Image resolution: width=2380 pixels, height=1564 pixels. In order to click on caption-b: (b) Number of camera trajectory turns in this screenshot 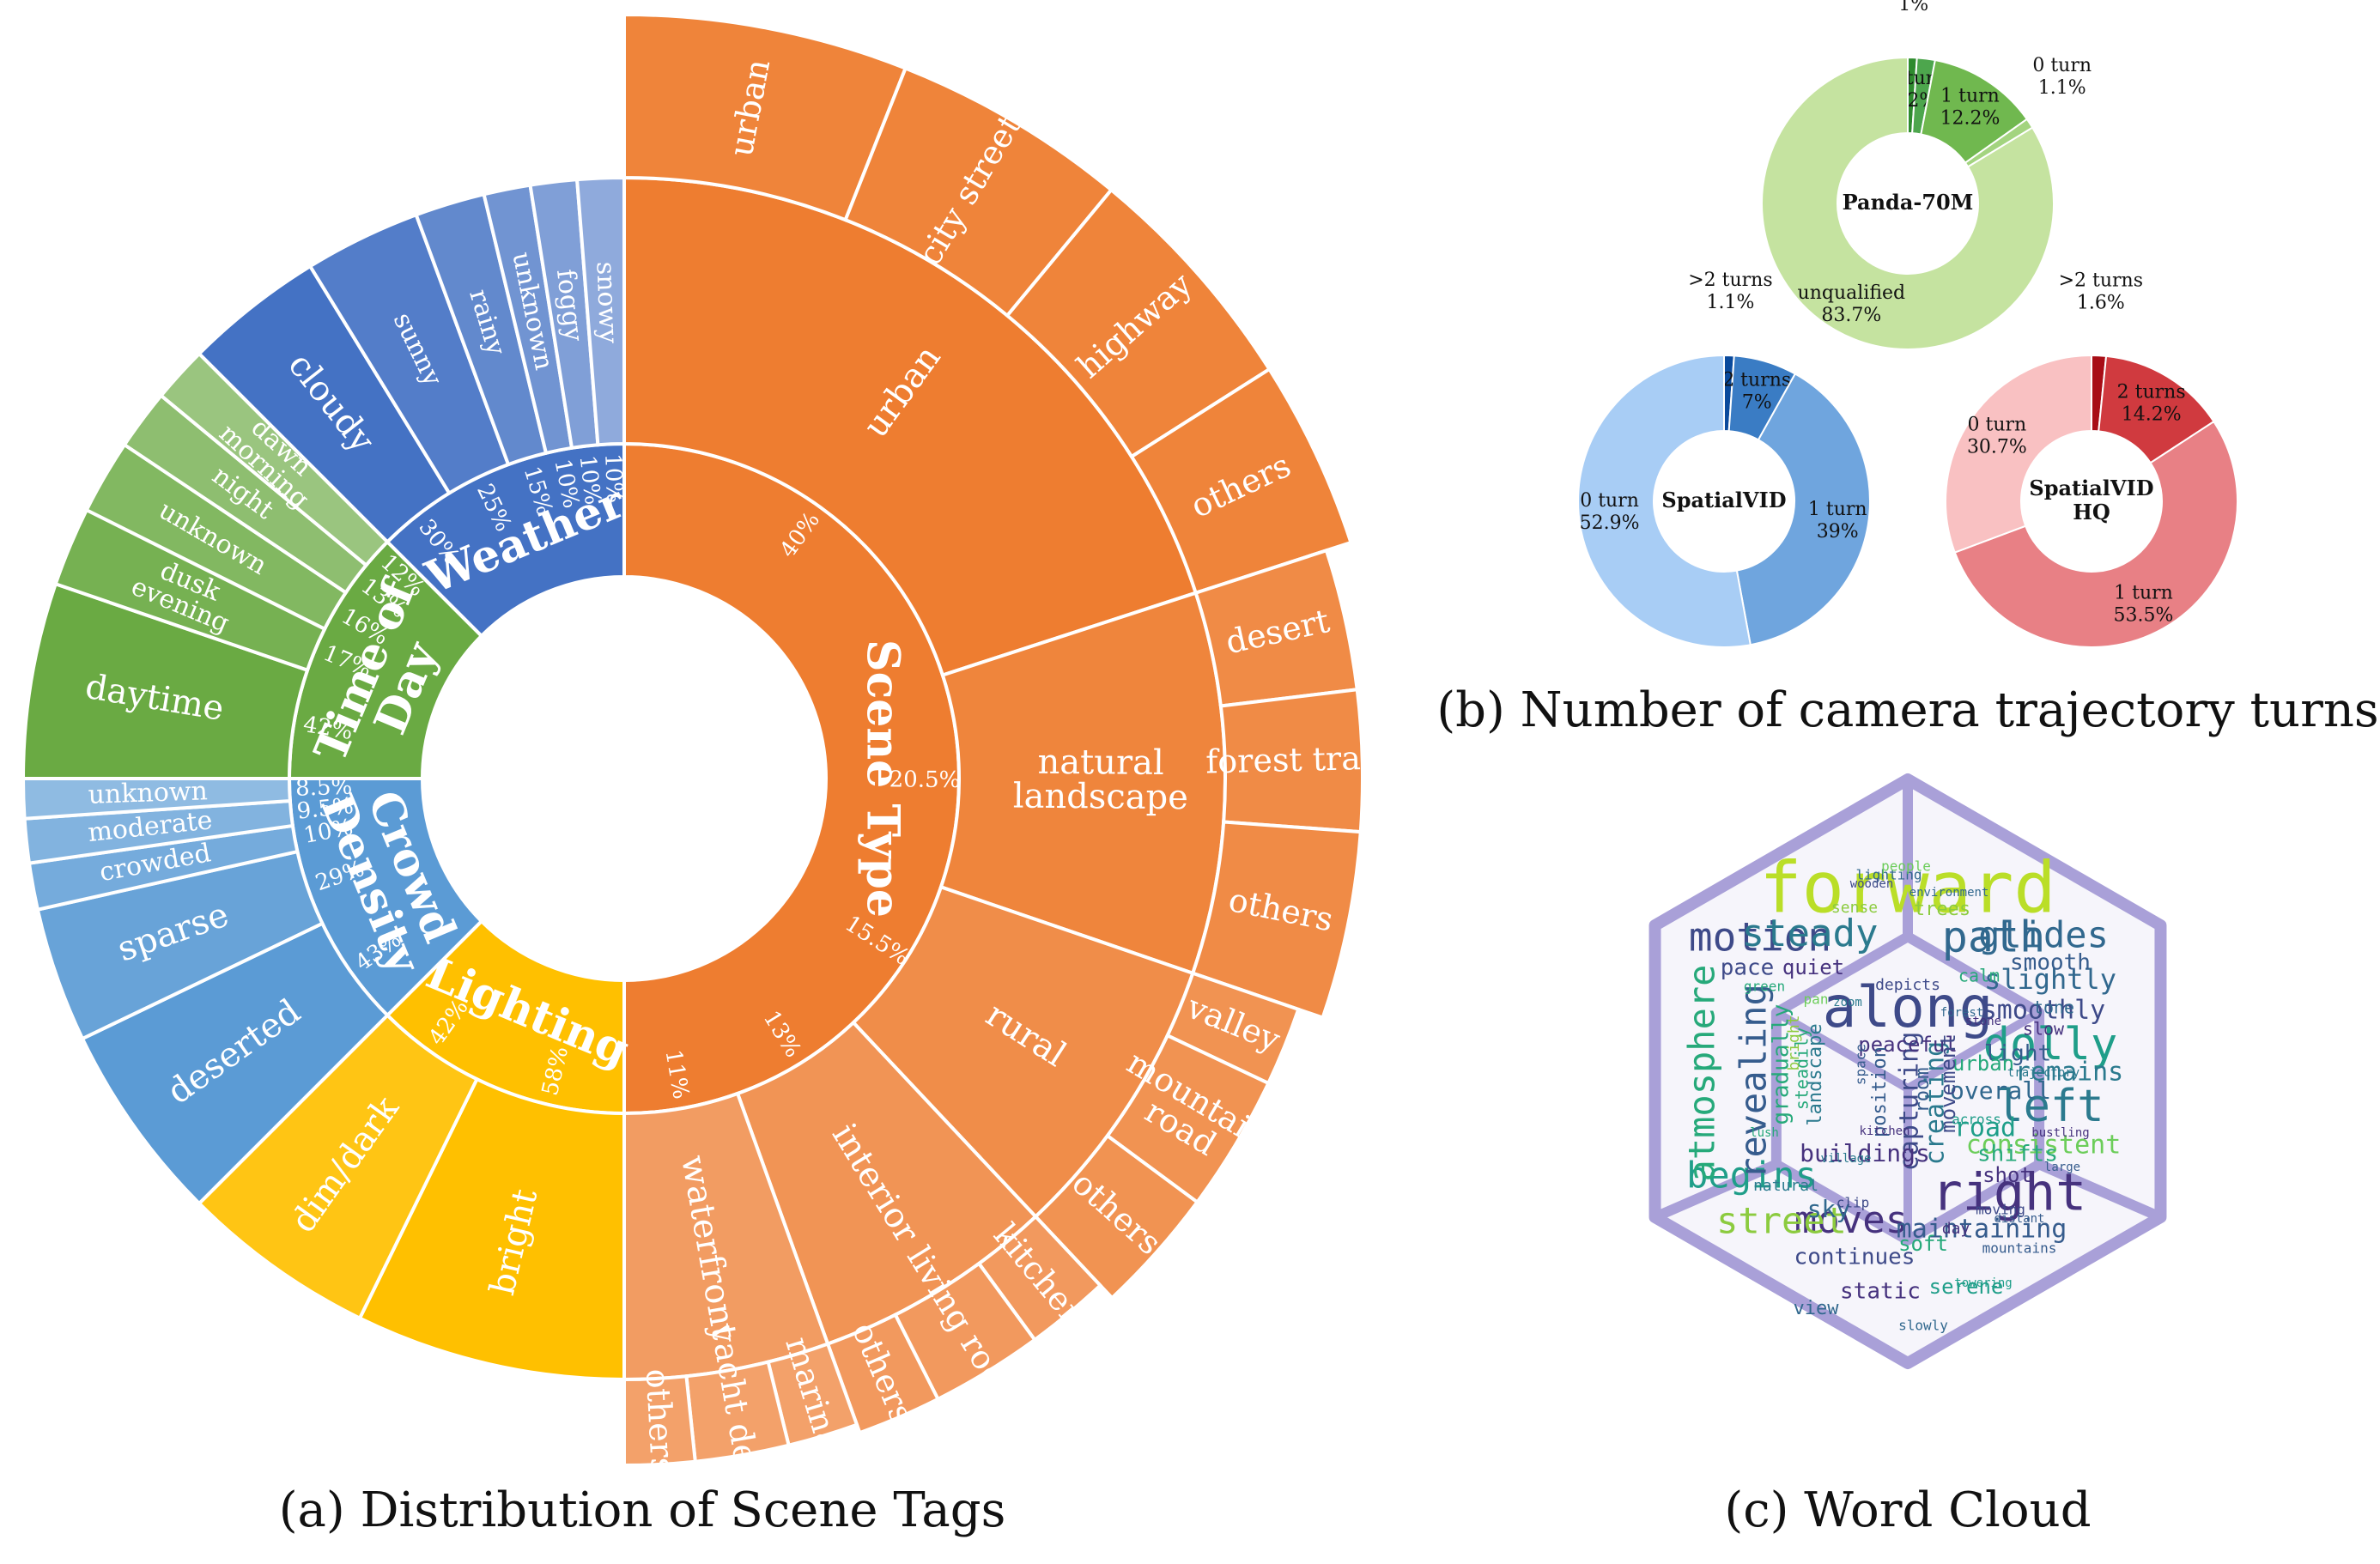, I will do `click(1907, 710)`.